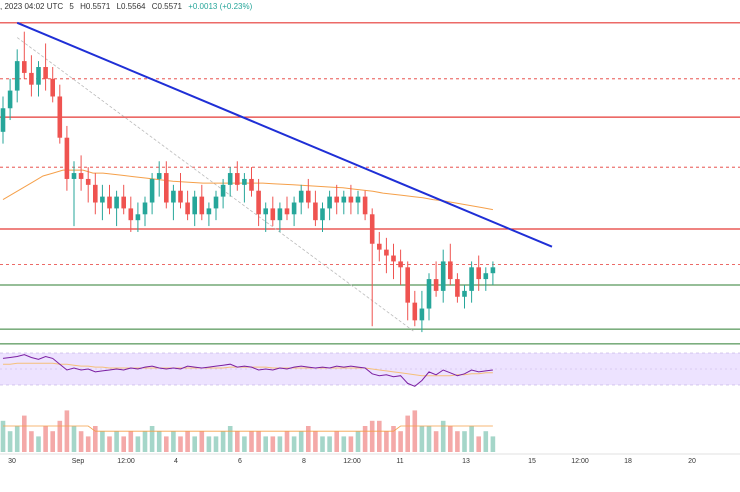 This screenshot has width=740, height=492. Describe the element at coordinates (95, 6) in the screenshot. I see `header-high: H0.5571` at that location.